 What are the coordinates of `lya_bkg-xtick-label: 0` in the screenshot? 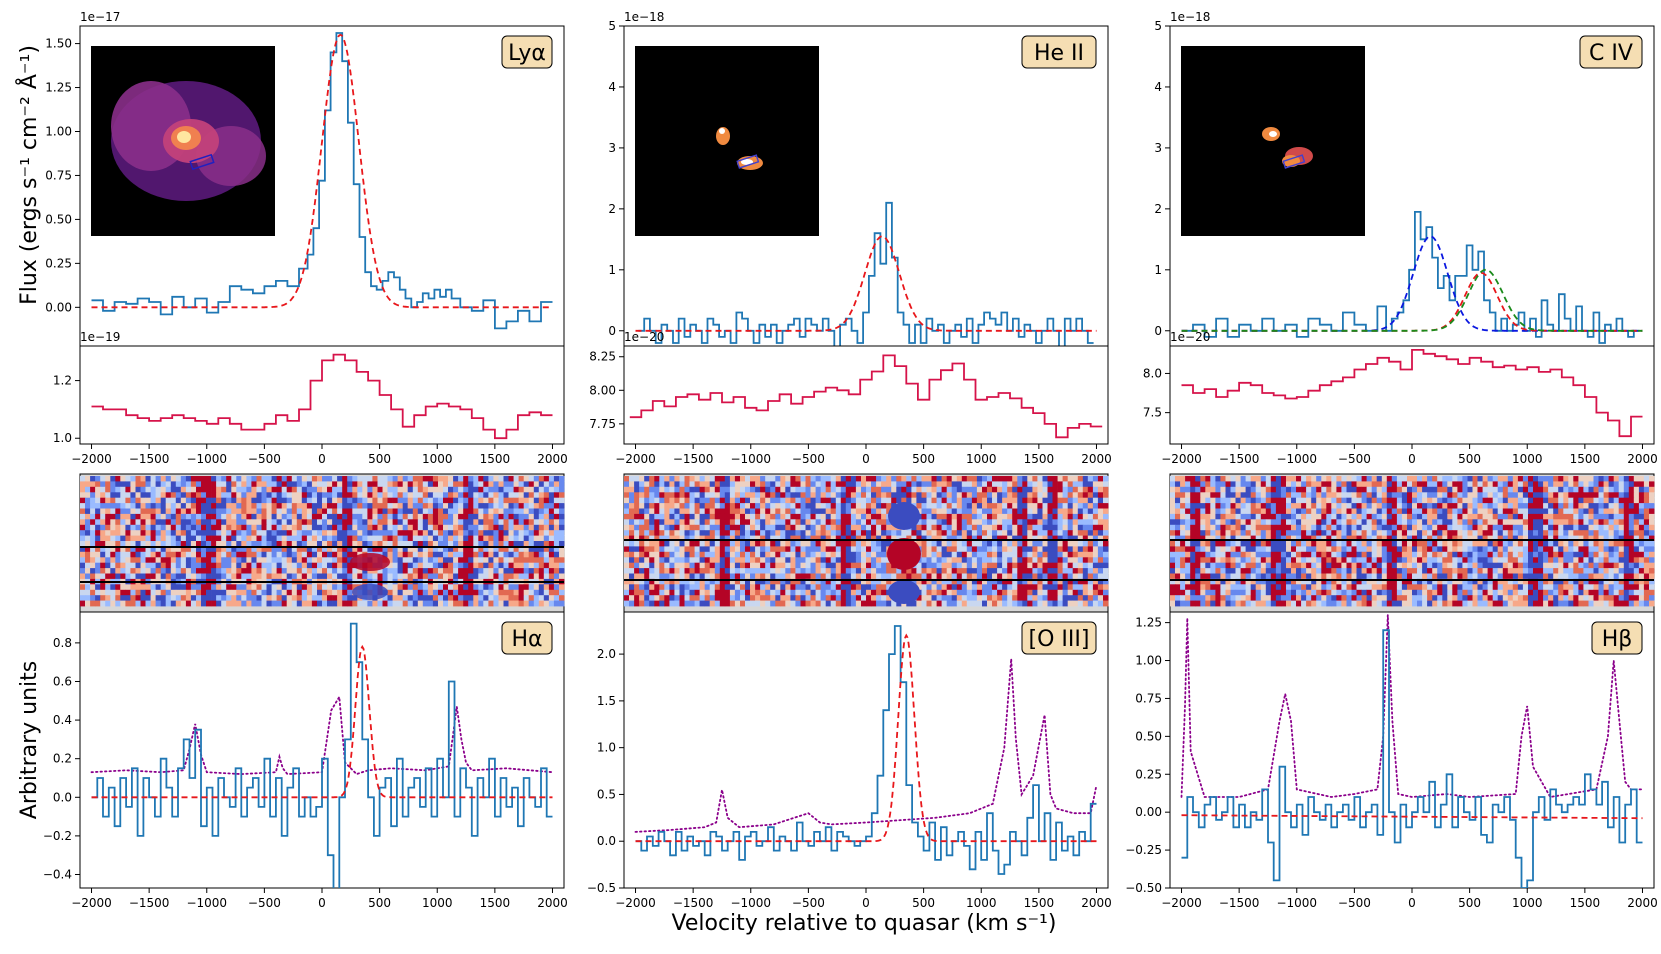 It's located at (322, 459).